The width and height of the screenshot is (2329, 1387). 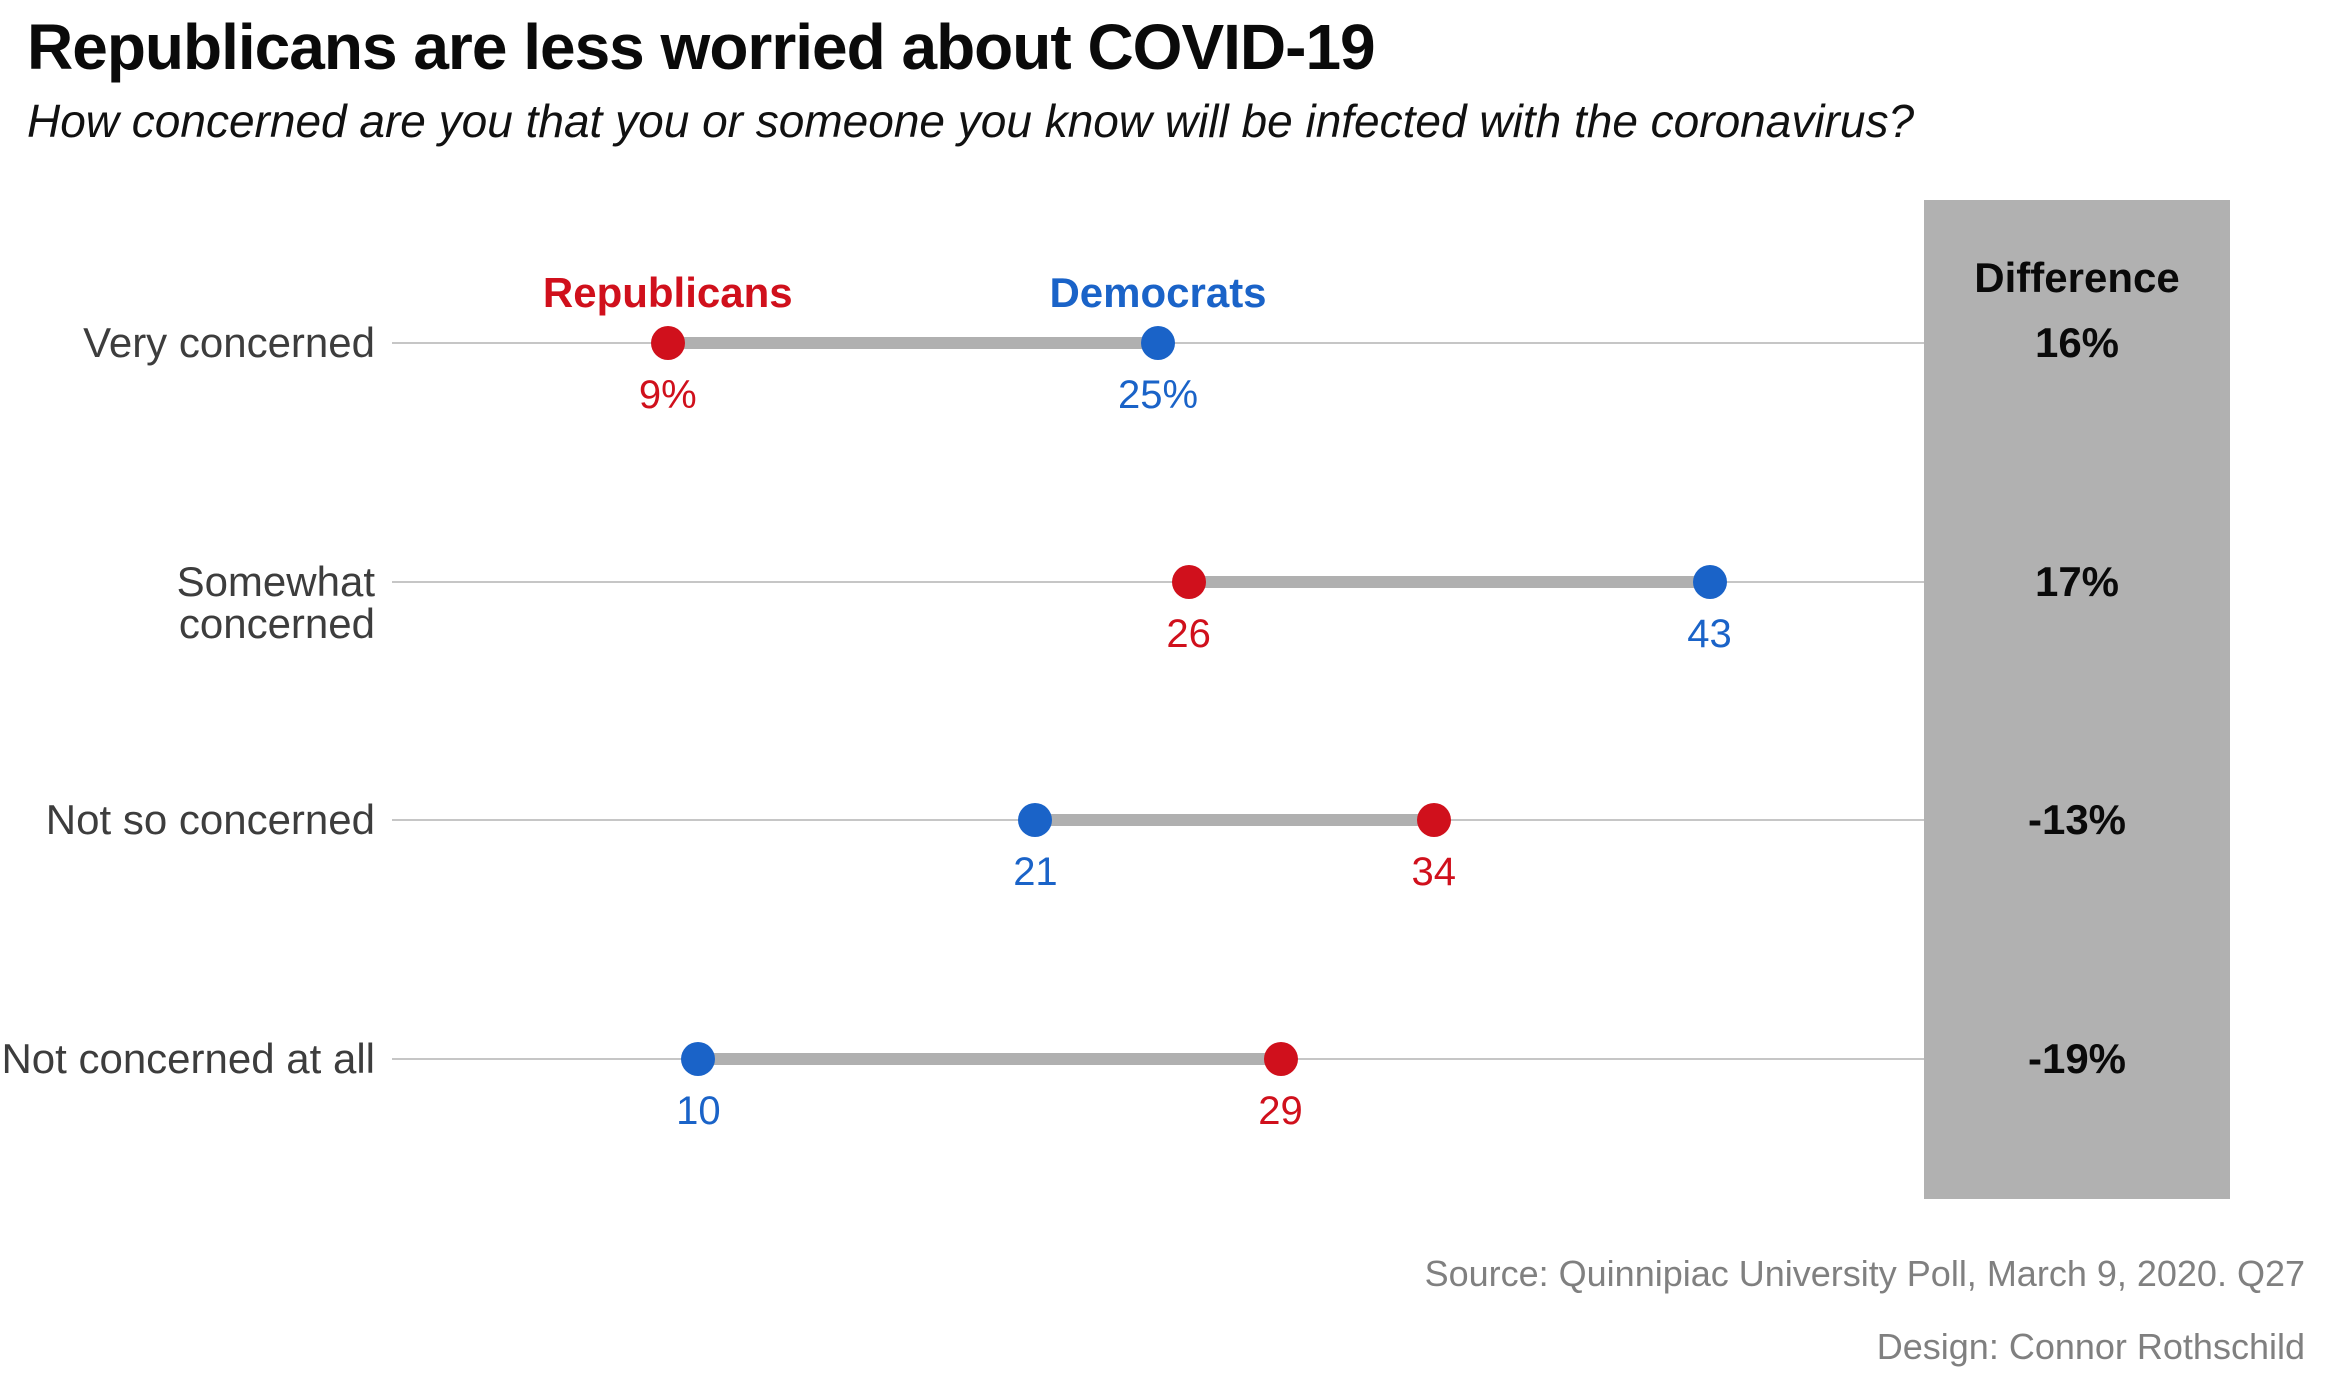 What do you see at coordinates (2077, 1058) in the screenshot?
I see `difference-value: -19%` at bounding box center [2077, 1058].